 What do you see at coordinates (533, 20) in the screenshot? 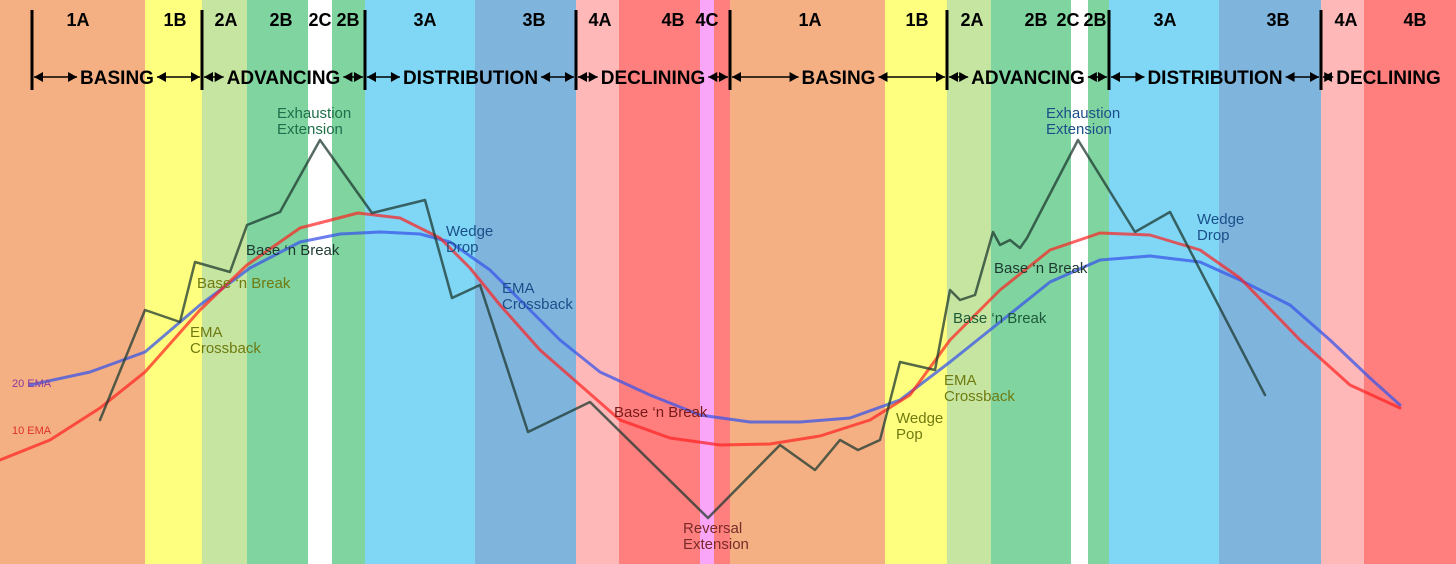
I see `stage-label: 3B` at bounding box center [533, 20].